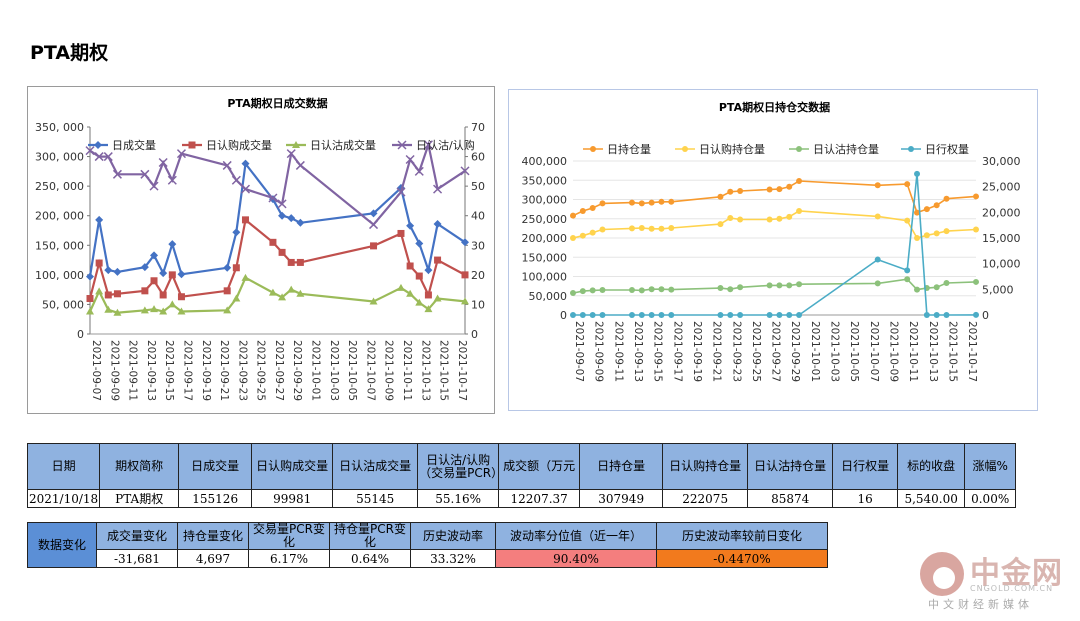  Describe the element at coordinates (213, 536) in the screenshot. I see `header-oi-change: 持仓量变化` at that location.